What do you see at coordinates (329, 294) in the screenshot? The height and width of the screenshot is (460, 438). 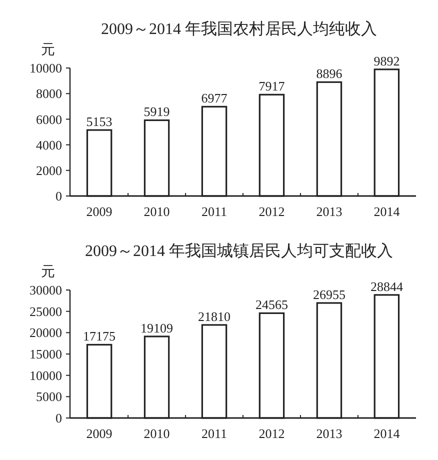 I see `data-label: 26955` at bounding box center [329, 294].